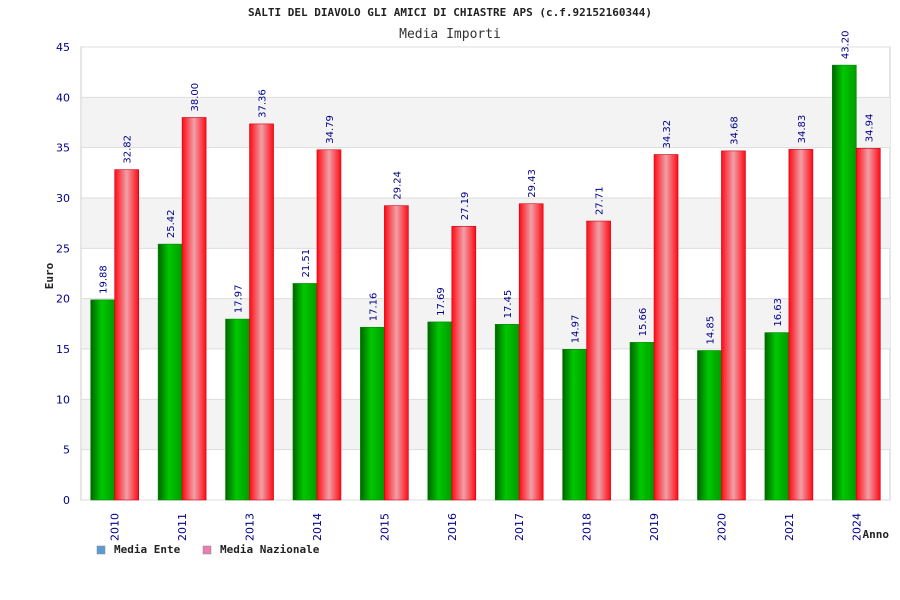  Describe the element at coordinates (508, 304) in the screenshot. I see `data-label: 17.45` at that location.